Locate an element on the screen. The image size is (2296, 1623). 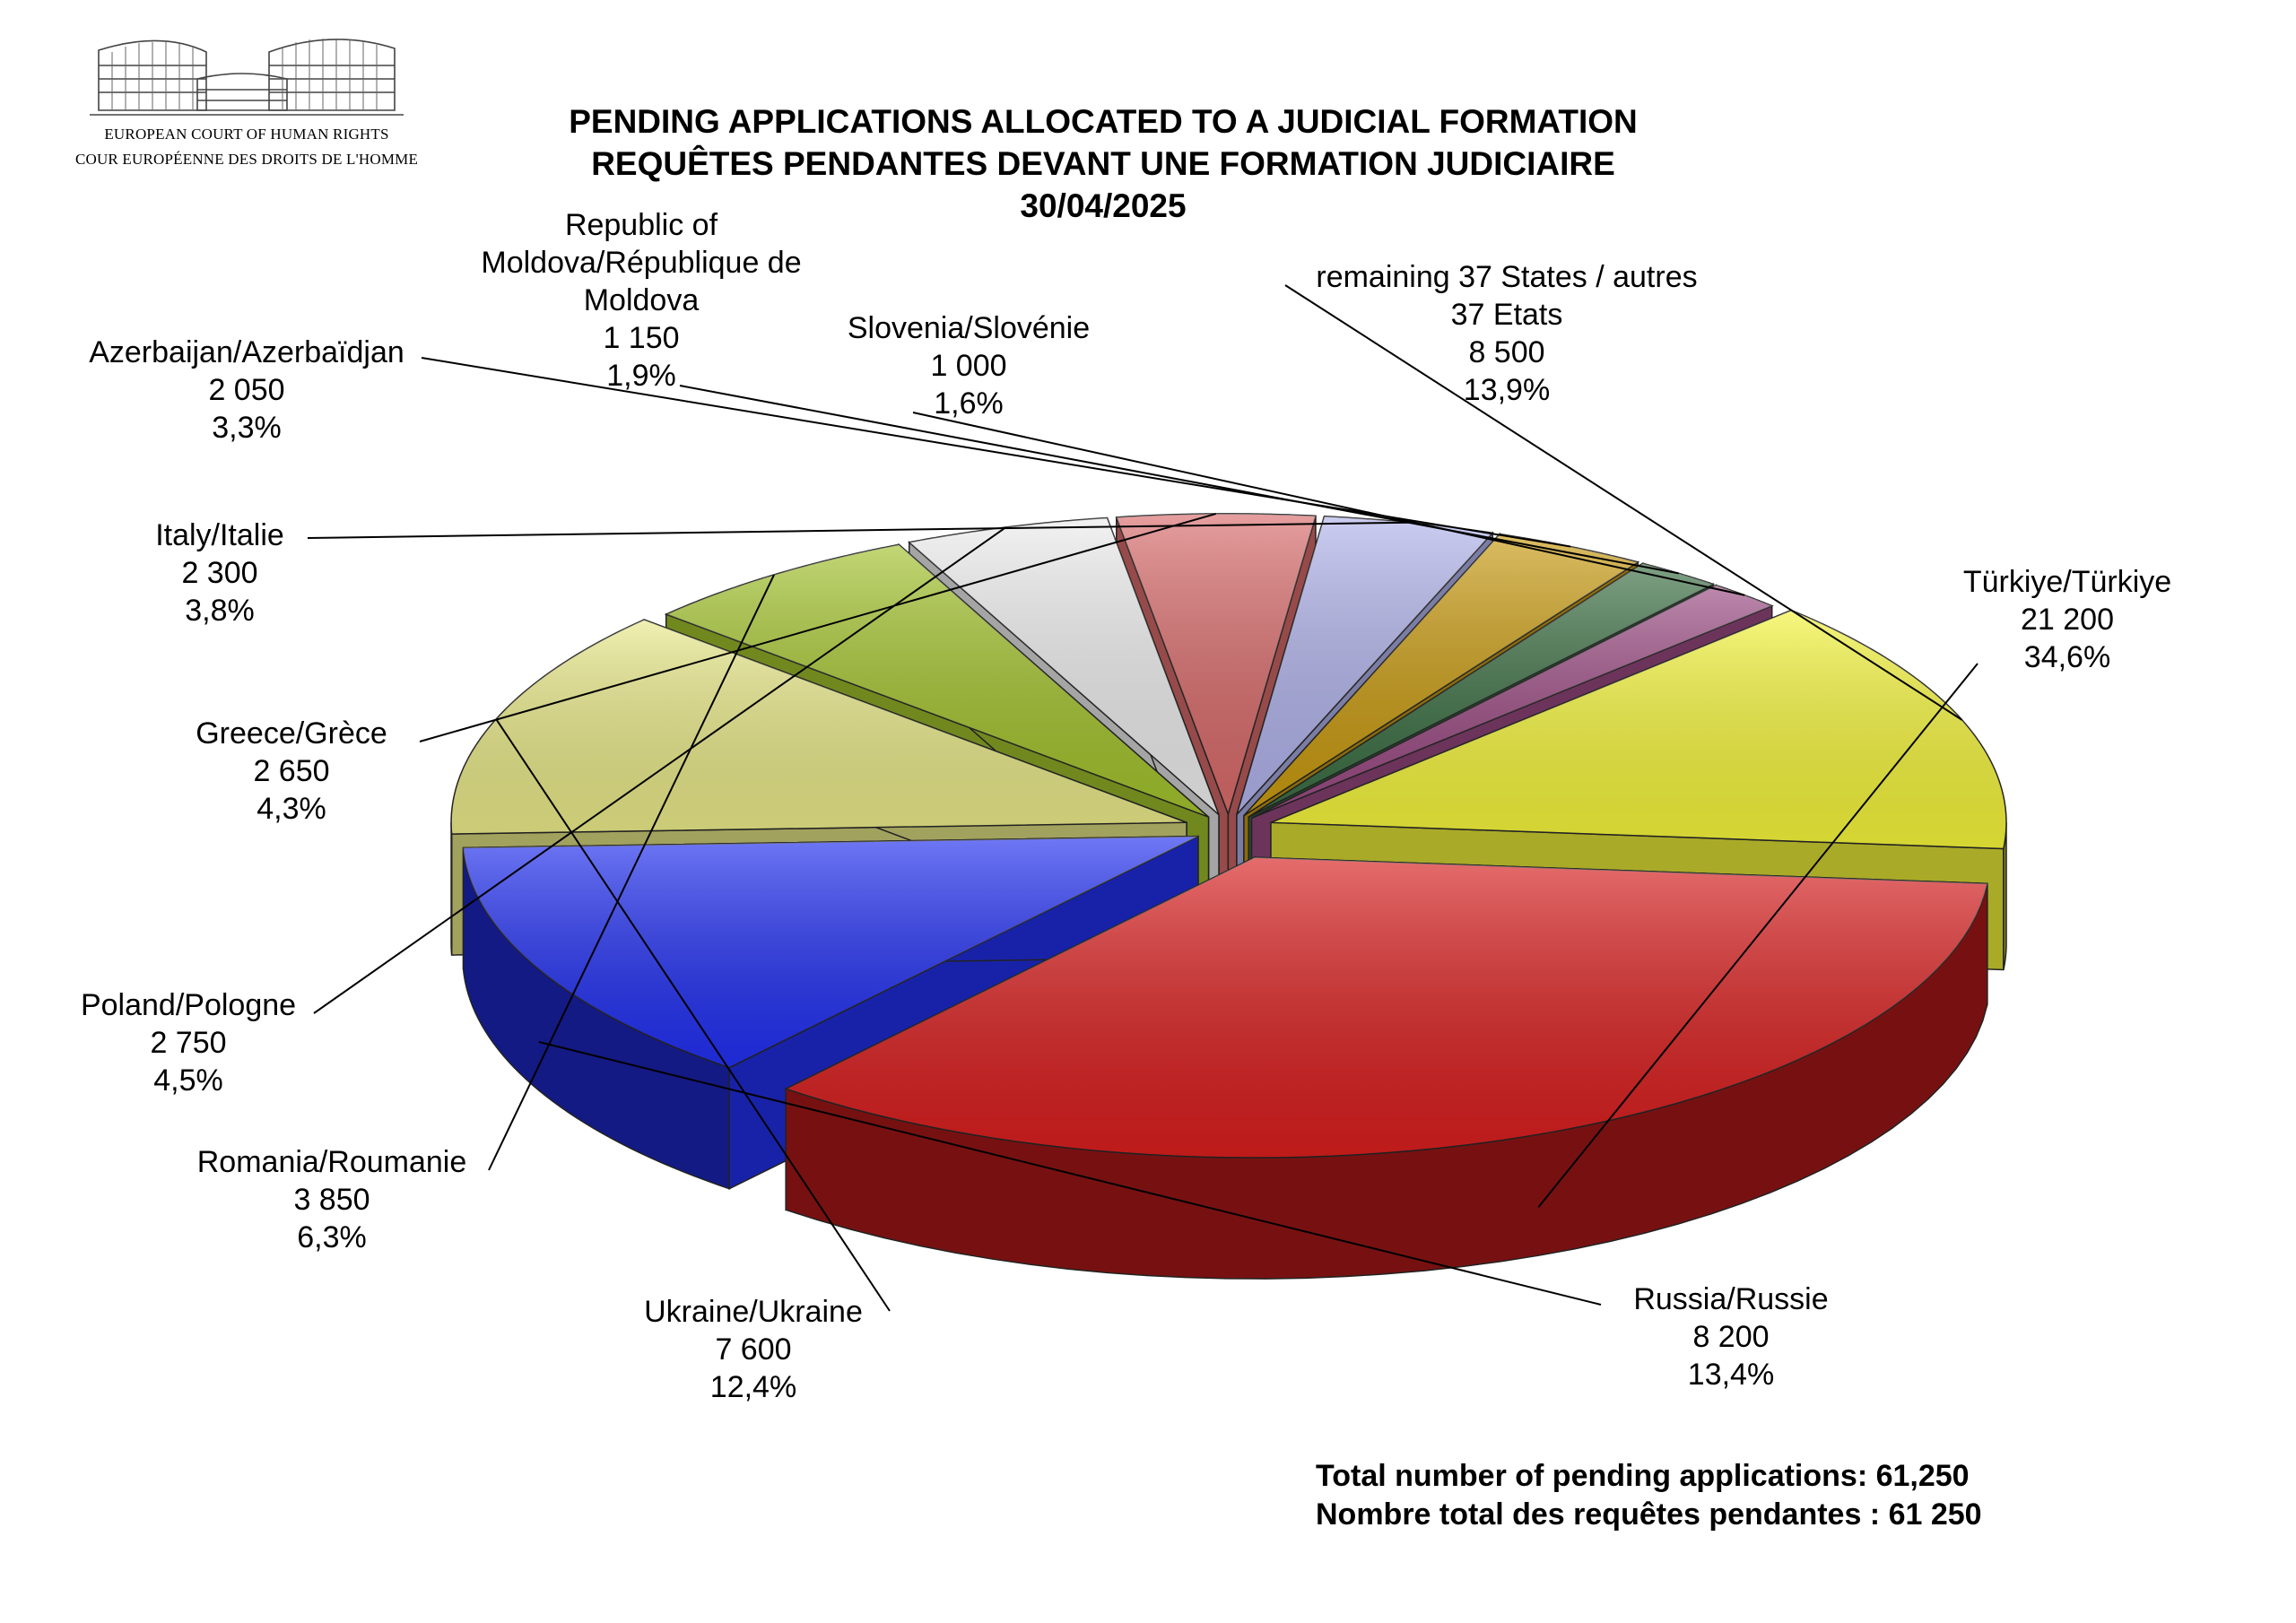
label-ukraine: Ukraine/Ukraine 7 600 12,4% is located at coordinates (753, 1349).